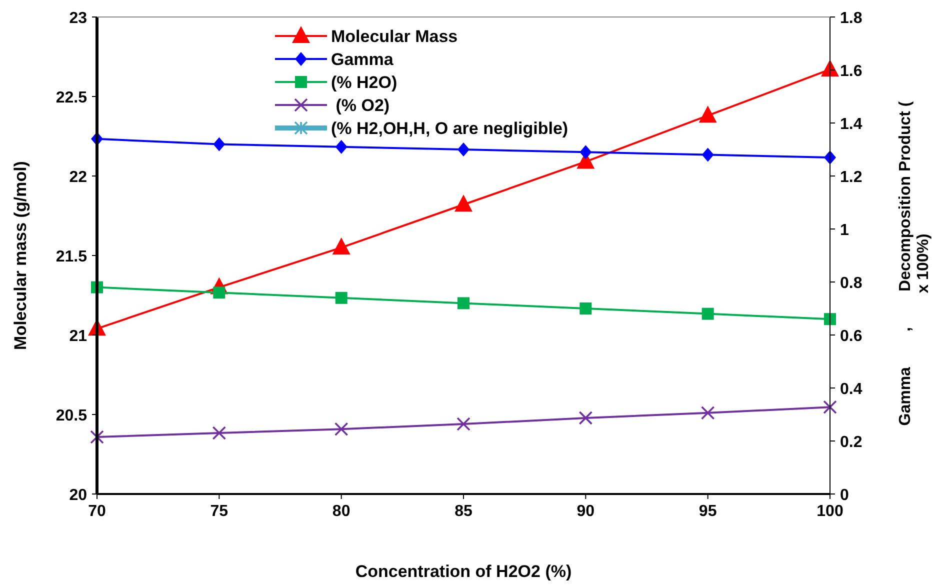  What do you see at coordinates (844, 495) in the screenshot?
I see `y2-tick-label: 0` at bounding box center [844, 495].